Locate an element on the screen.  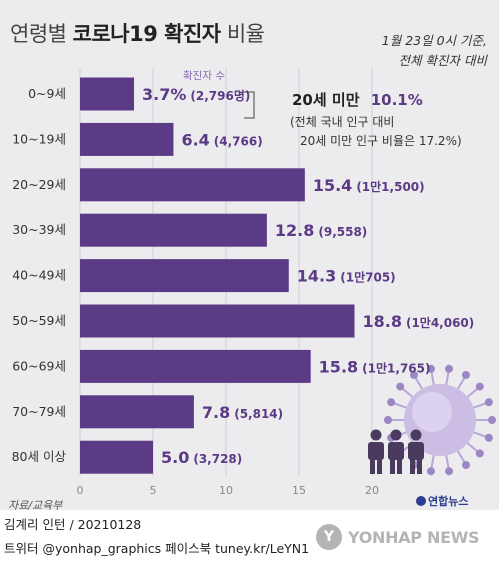
footer-line1: 김계리 인턴 / 20210128 is located at coordinates (73, 524).